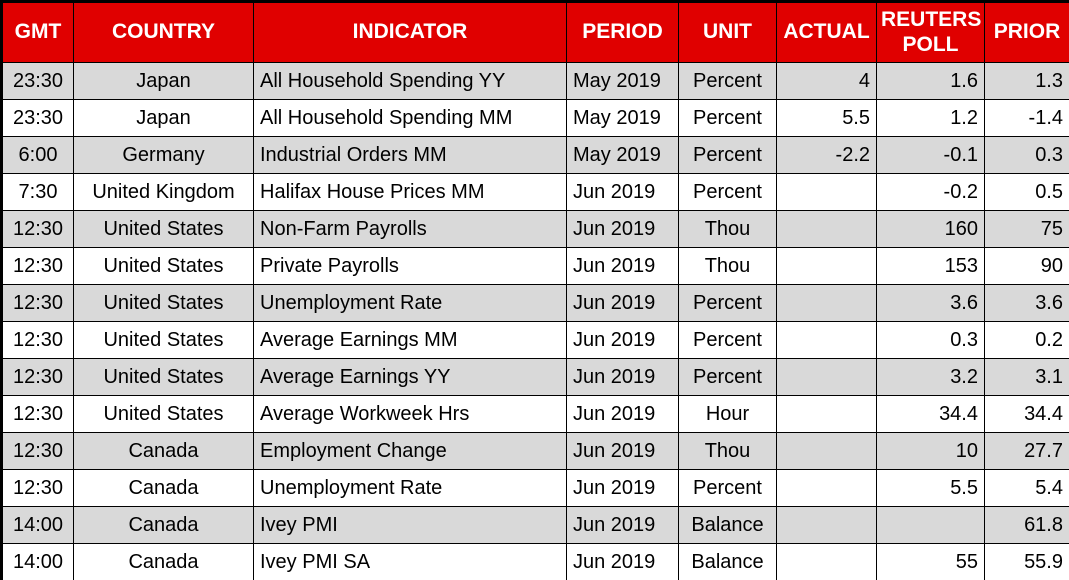 This screenshot has height=580, width=1069. Describe the element at coordinates (1026, 561) in the screenshot. I see `cell-prior: 55.9` at that location.